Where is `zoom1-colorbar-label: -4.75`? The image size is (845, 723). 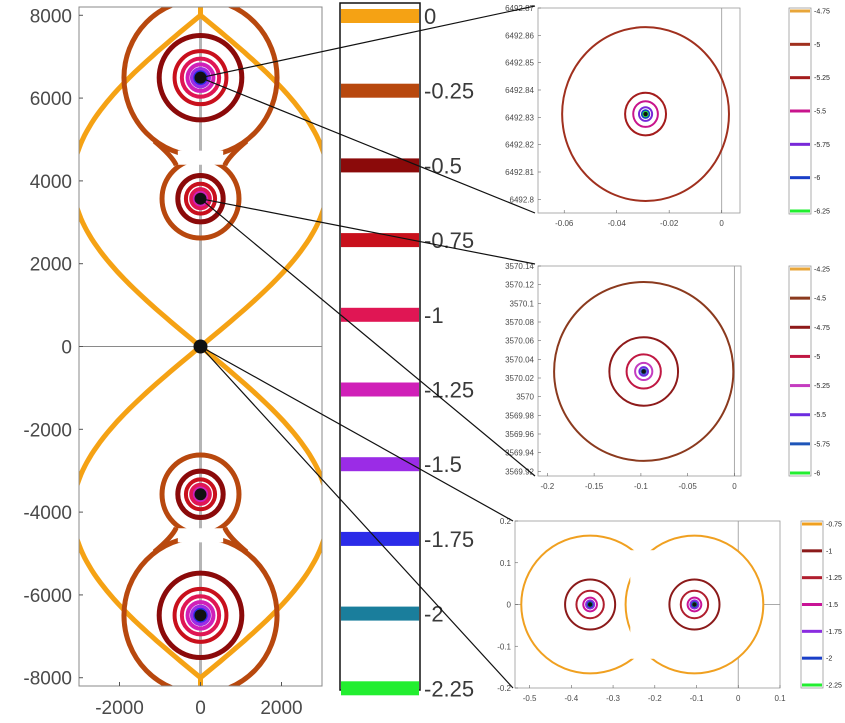
zoom1-colorbar-label: -4.75 is located at coordinates (822, 12).